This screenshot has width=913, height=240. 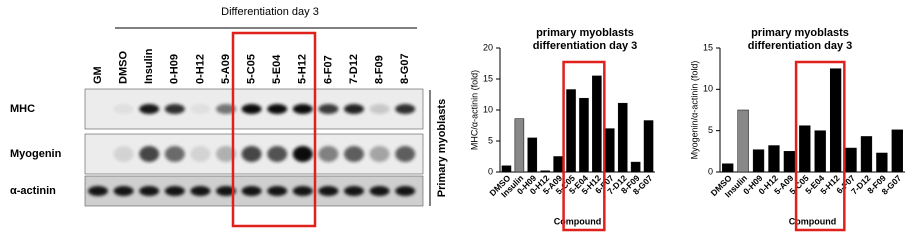 What do you see at coordinates (175, 69) in the screenshot?
I see `lane-label: 0-H09` at bounding box center [175, 69].